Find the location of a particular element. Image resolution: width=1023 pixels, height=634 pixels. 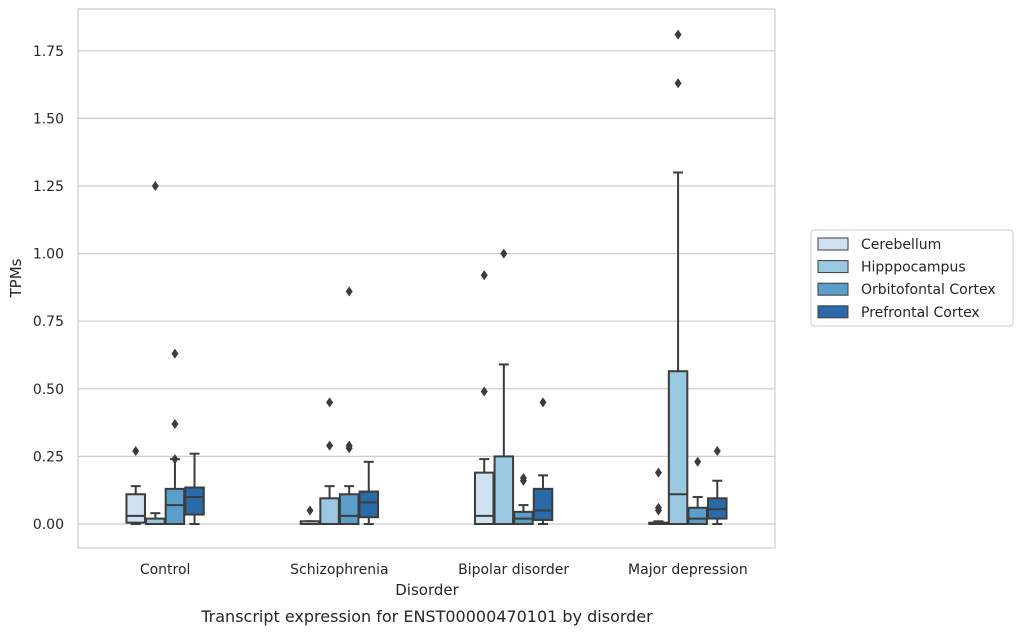

x-tick-label: Major depression is located at coordinates (688, 570).